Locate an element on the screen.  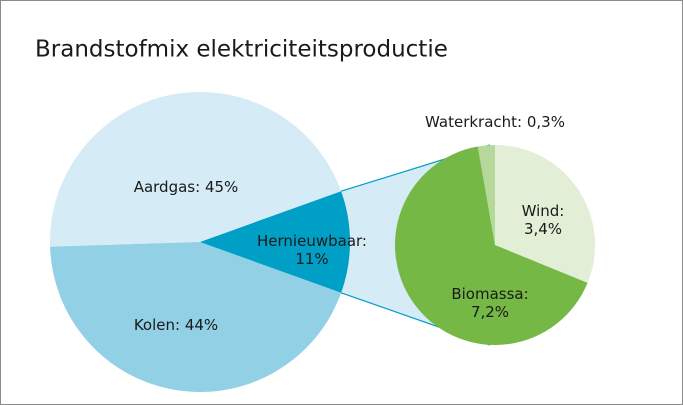
category-label: Kolen: is located at coordinates (157, 325).